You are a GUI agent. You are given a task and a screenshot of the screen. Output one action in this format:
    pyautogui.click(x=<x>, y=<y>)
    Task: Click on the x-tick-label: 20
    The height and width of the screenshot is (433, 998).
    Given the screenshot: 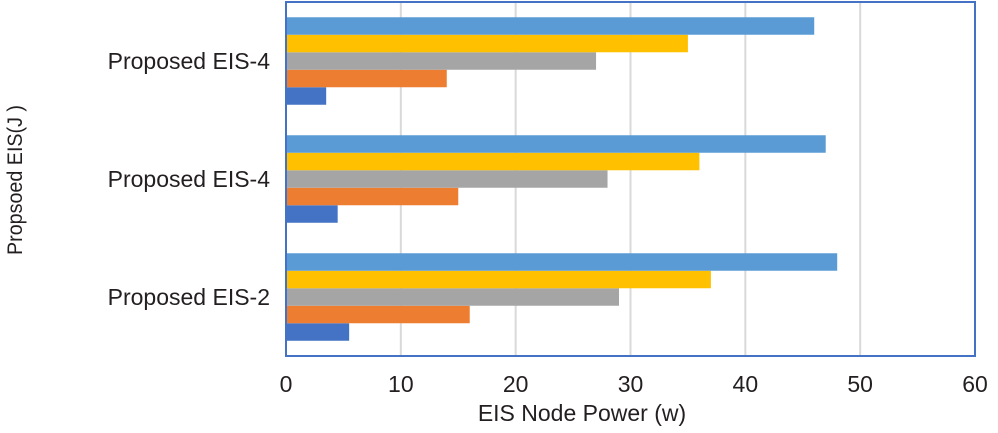 What is the action you would take?
    pyautogui.click(x=516, y=384)
    